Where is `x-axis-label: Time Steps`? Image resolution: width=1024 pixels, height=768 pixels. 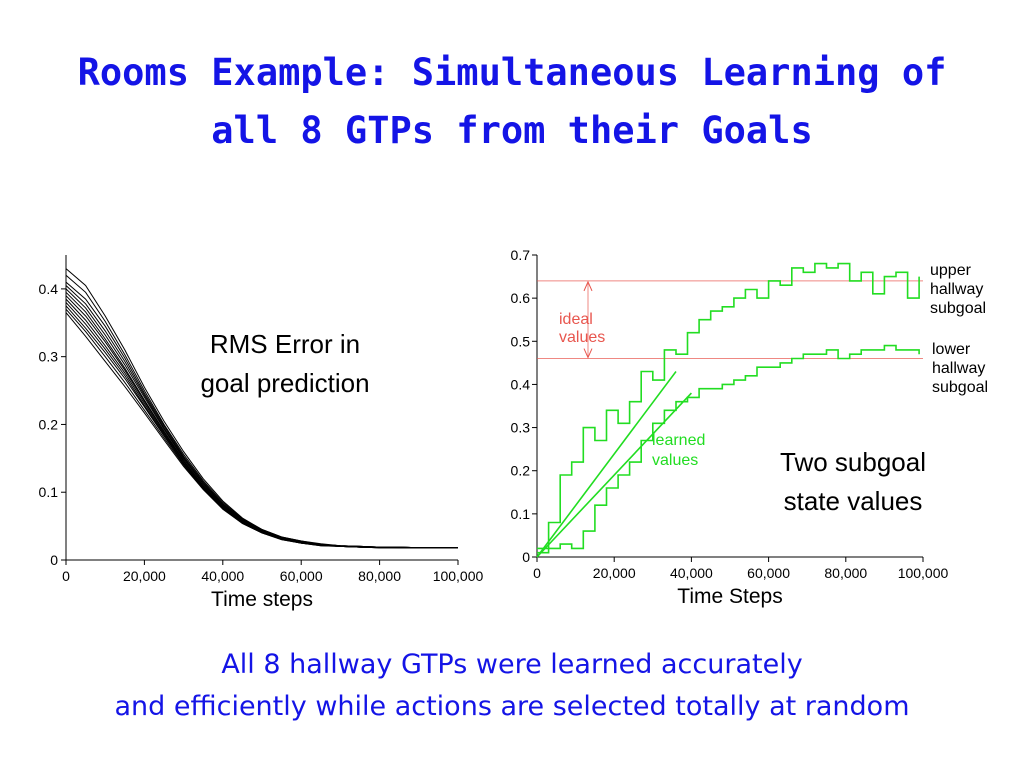 x-axis-label: Time Steps is located at coordinates (729, 596).